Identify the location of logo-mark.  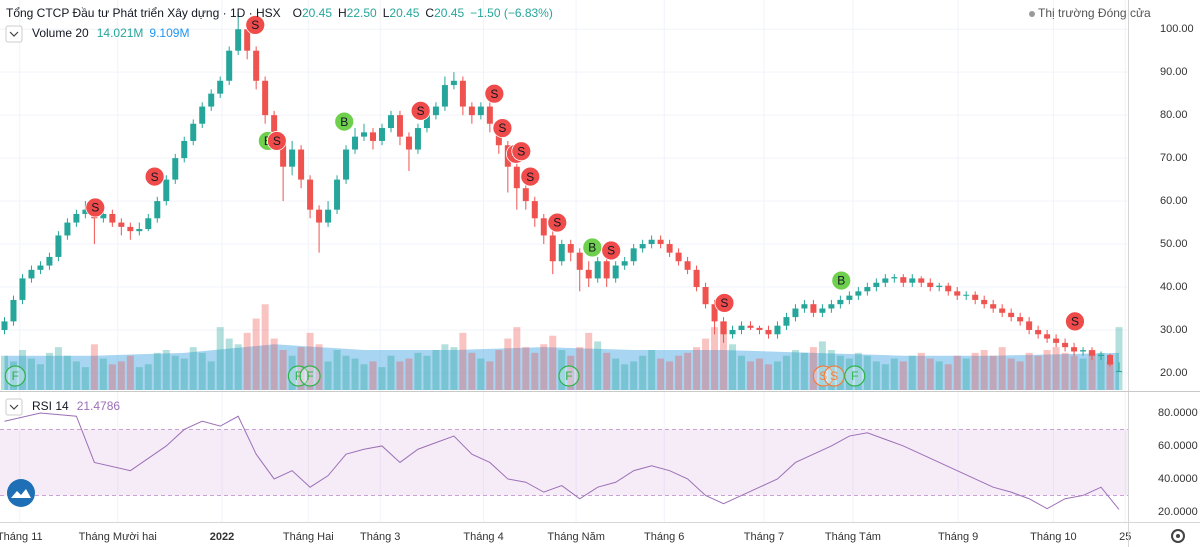
(21, 493).